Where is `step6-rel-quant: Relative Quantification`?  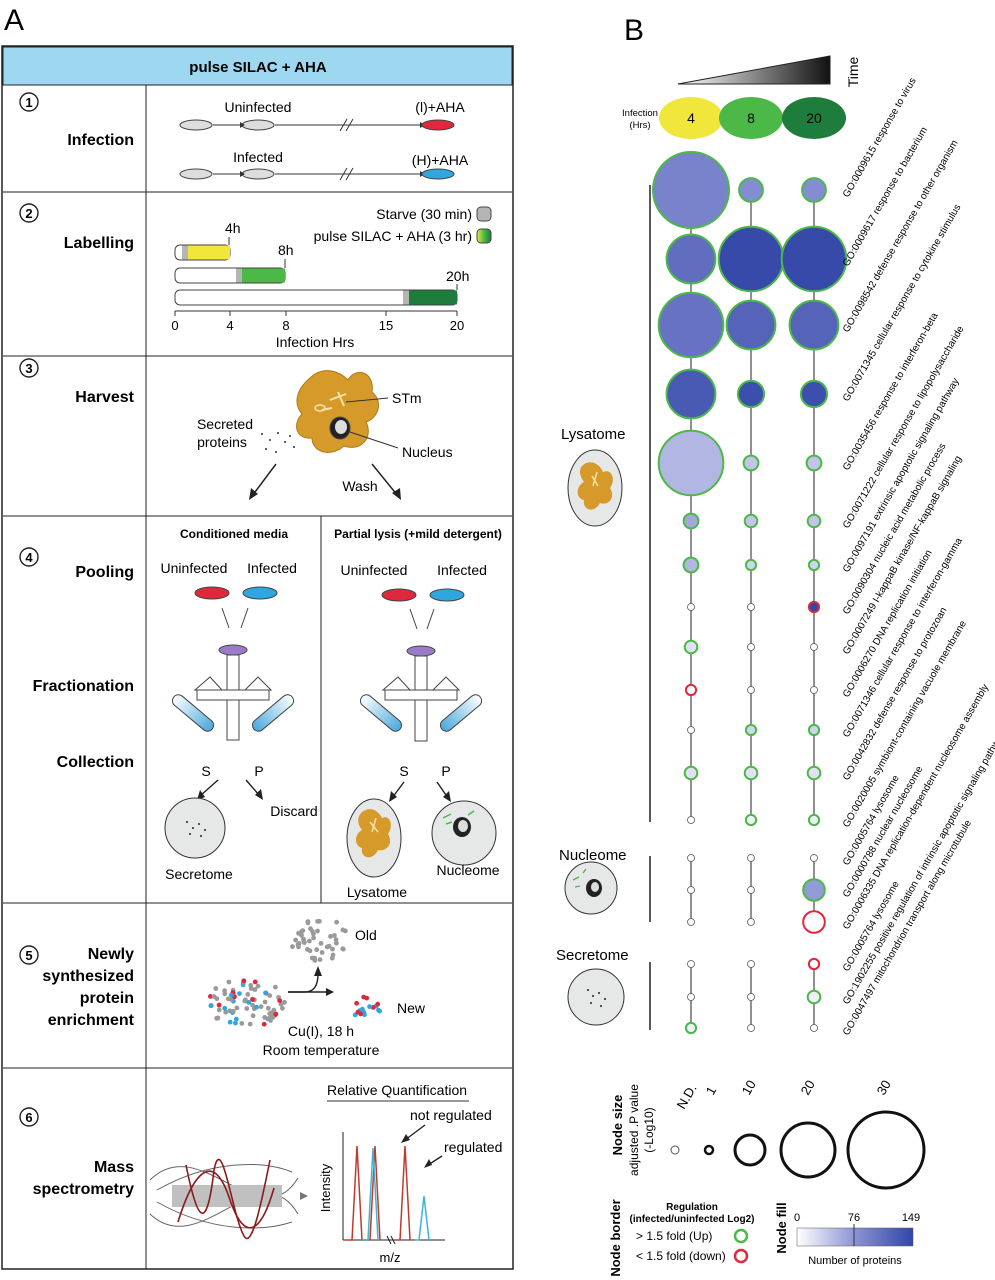
step6-rel-quant: Relative Quantification is located at coordinates (397, 1090).